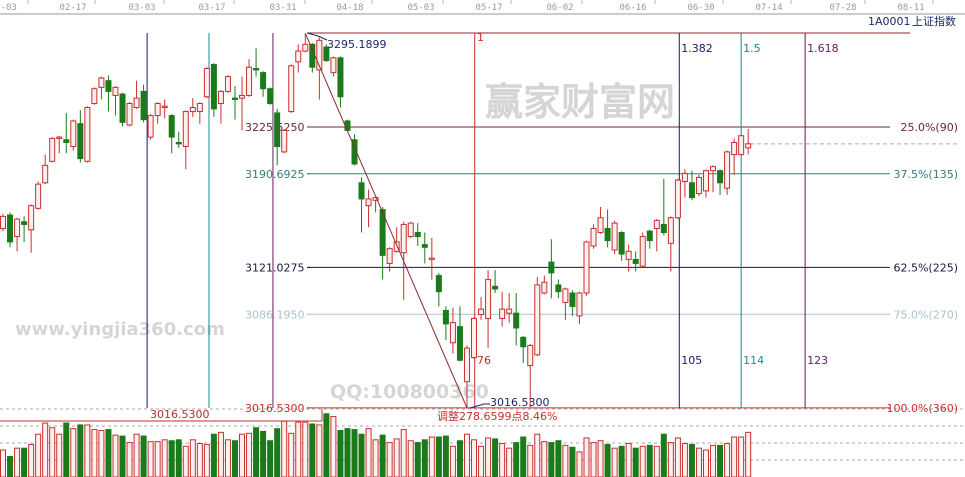 The height and width of the screenshot is (477, 965). I want to click on x-tick-label: 05-03, so click(420, 8).